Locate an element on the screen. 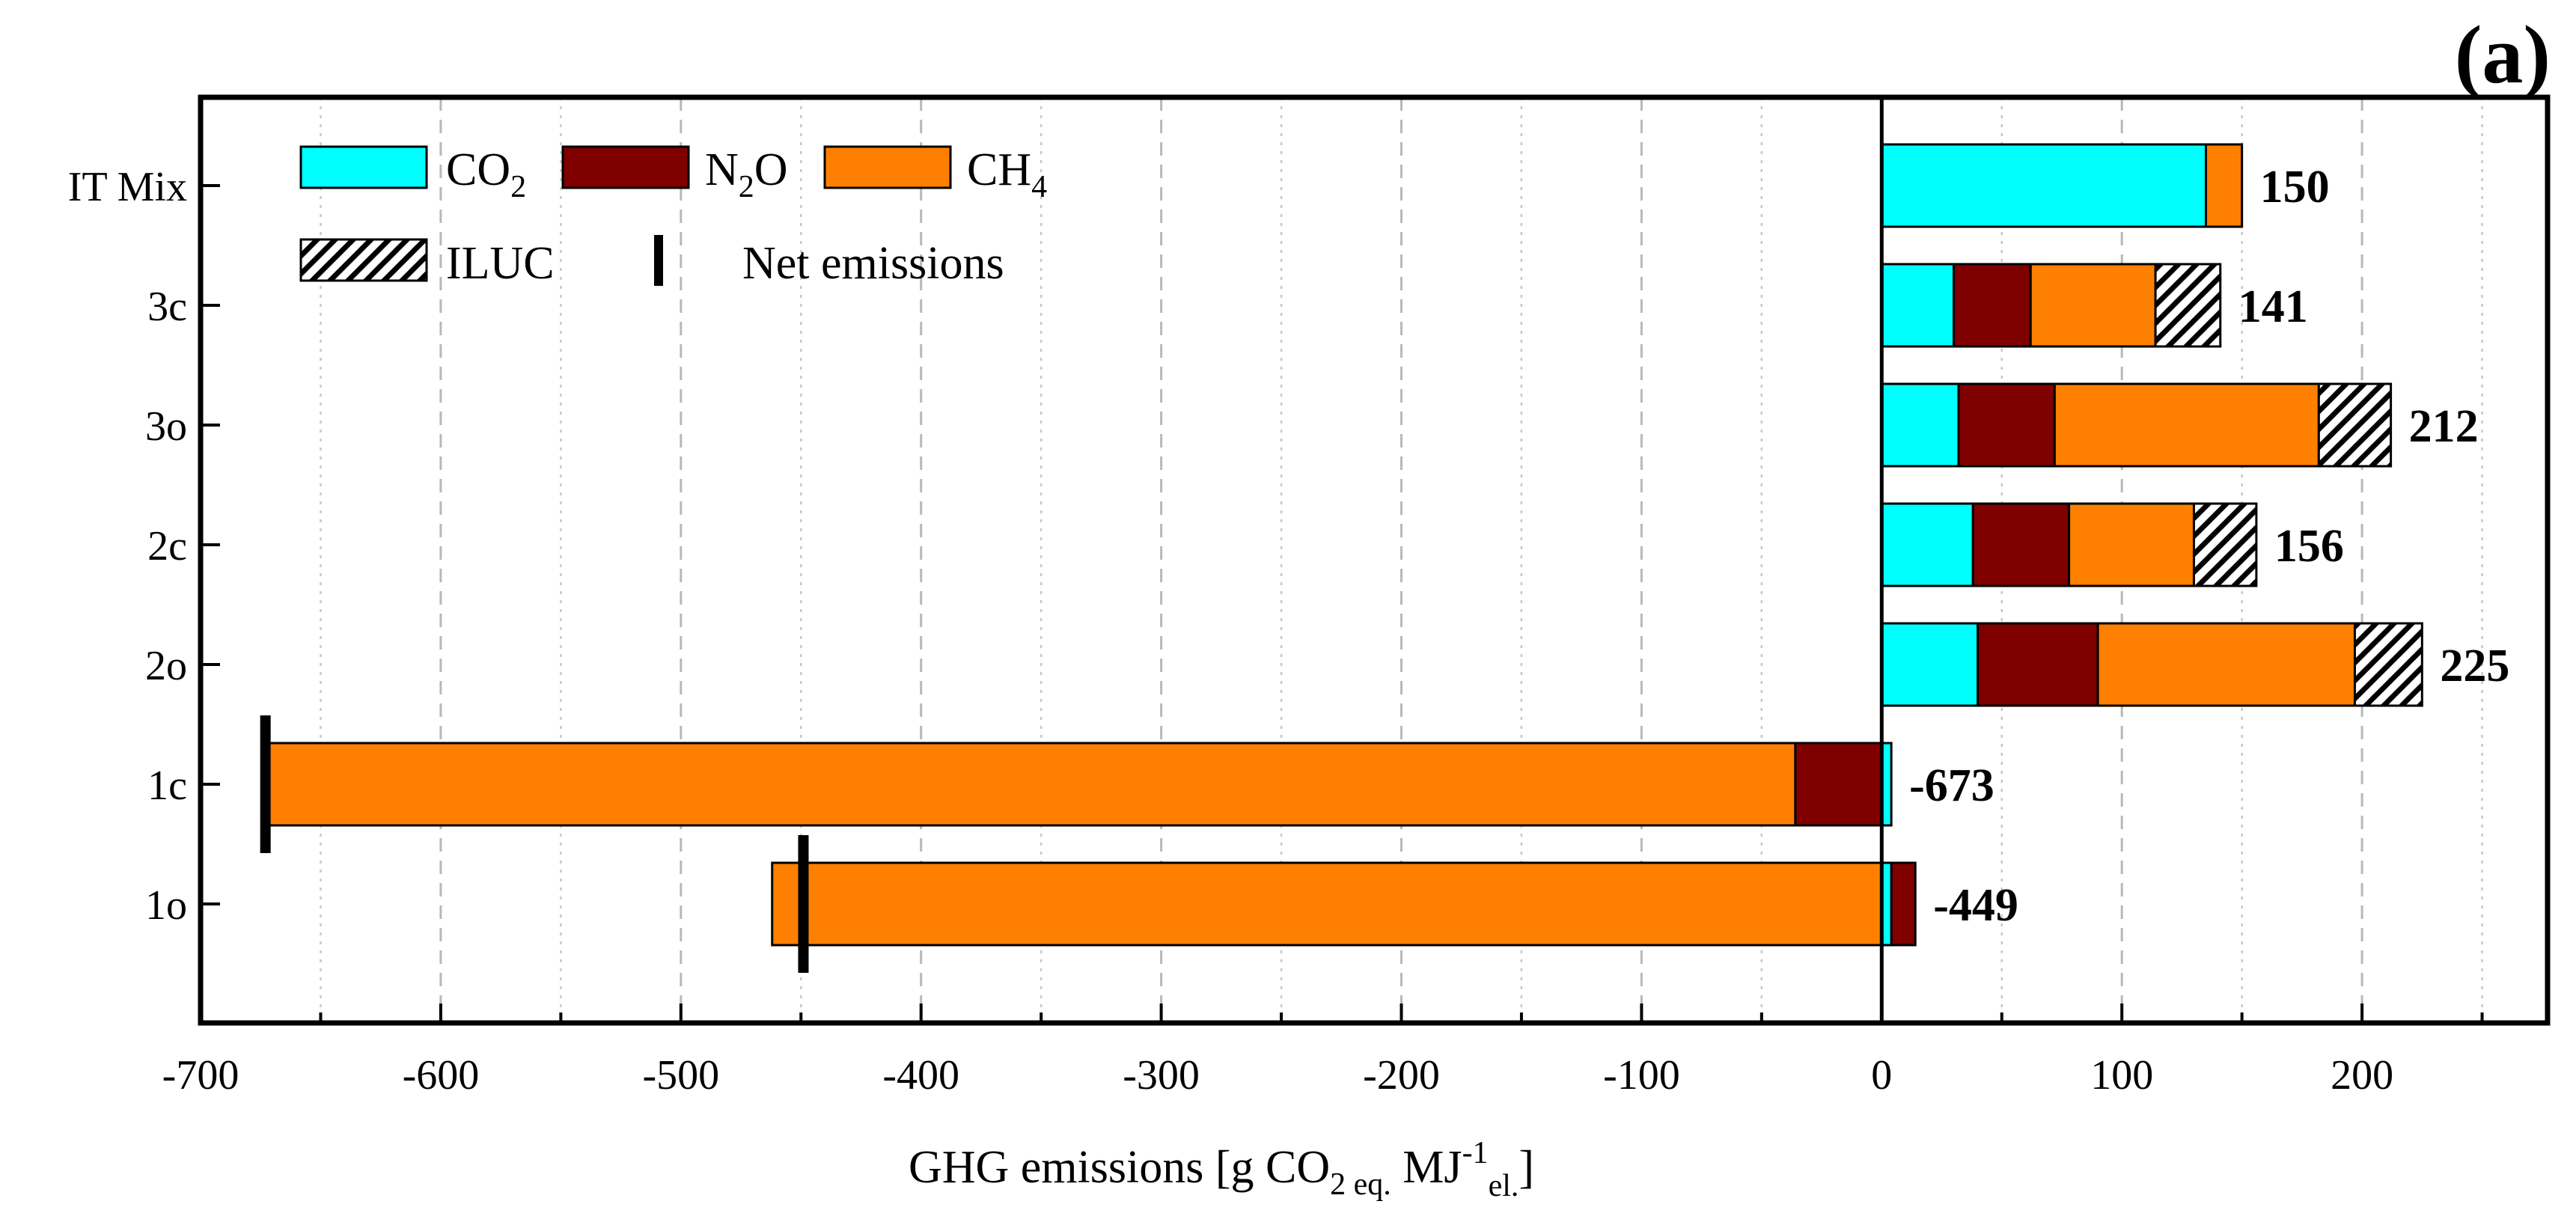 This screenshot has height=1225, width=2576. x-tick-label-100: 100 is located at coordinates (2121, 1075).